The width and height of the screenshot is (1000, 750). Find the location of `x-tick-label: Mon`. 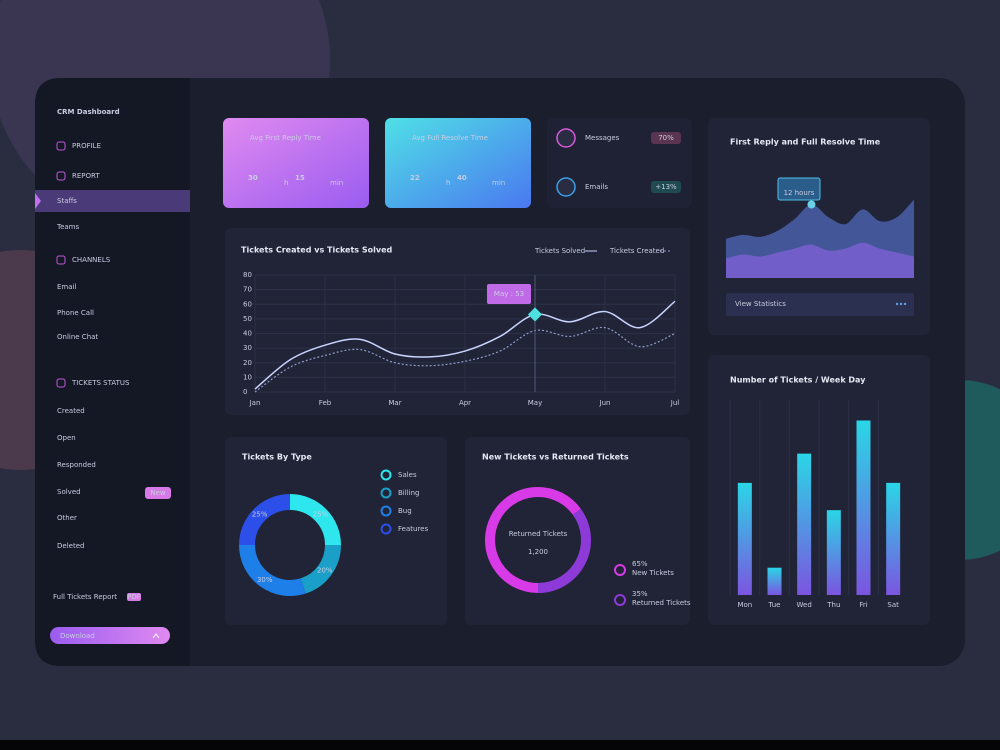

x-tick-label: Mon is located at coordinates (744, 605).